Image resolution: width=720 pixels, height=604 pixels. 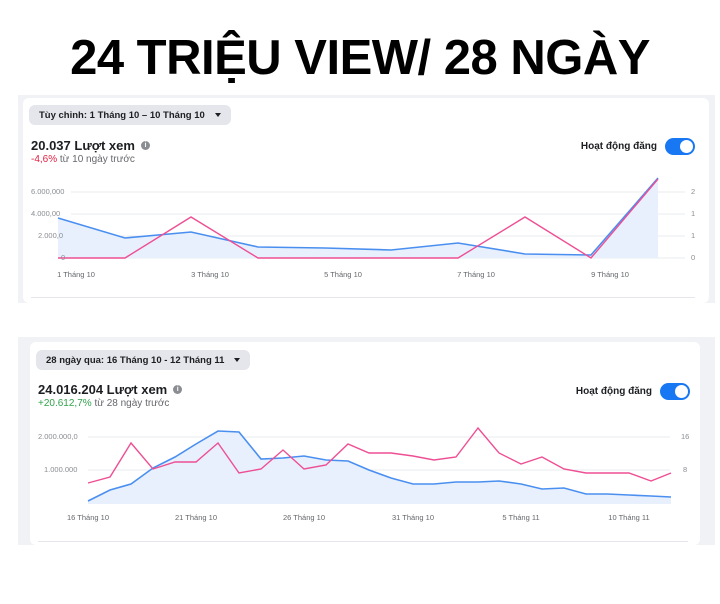 What do you see at coordinates (76, 274) in the screenshot?
I see `x-tick: 1 Tháng 10` at bounding box center [76, 274].